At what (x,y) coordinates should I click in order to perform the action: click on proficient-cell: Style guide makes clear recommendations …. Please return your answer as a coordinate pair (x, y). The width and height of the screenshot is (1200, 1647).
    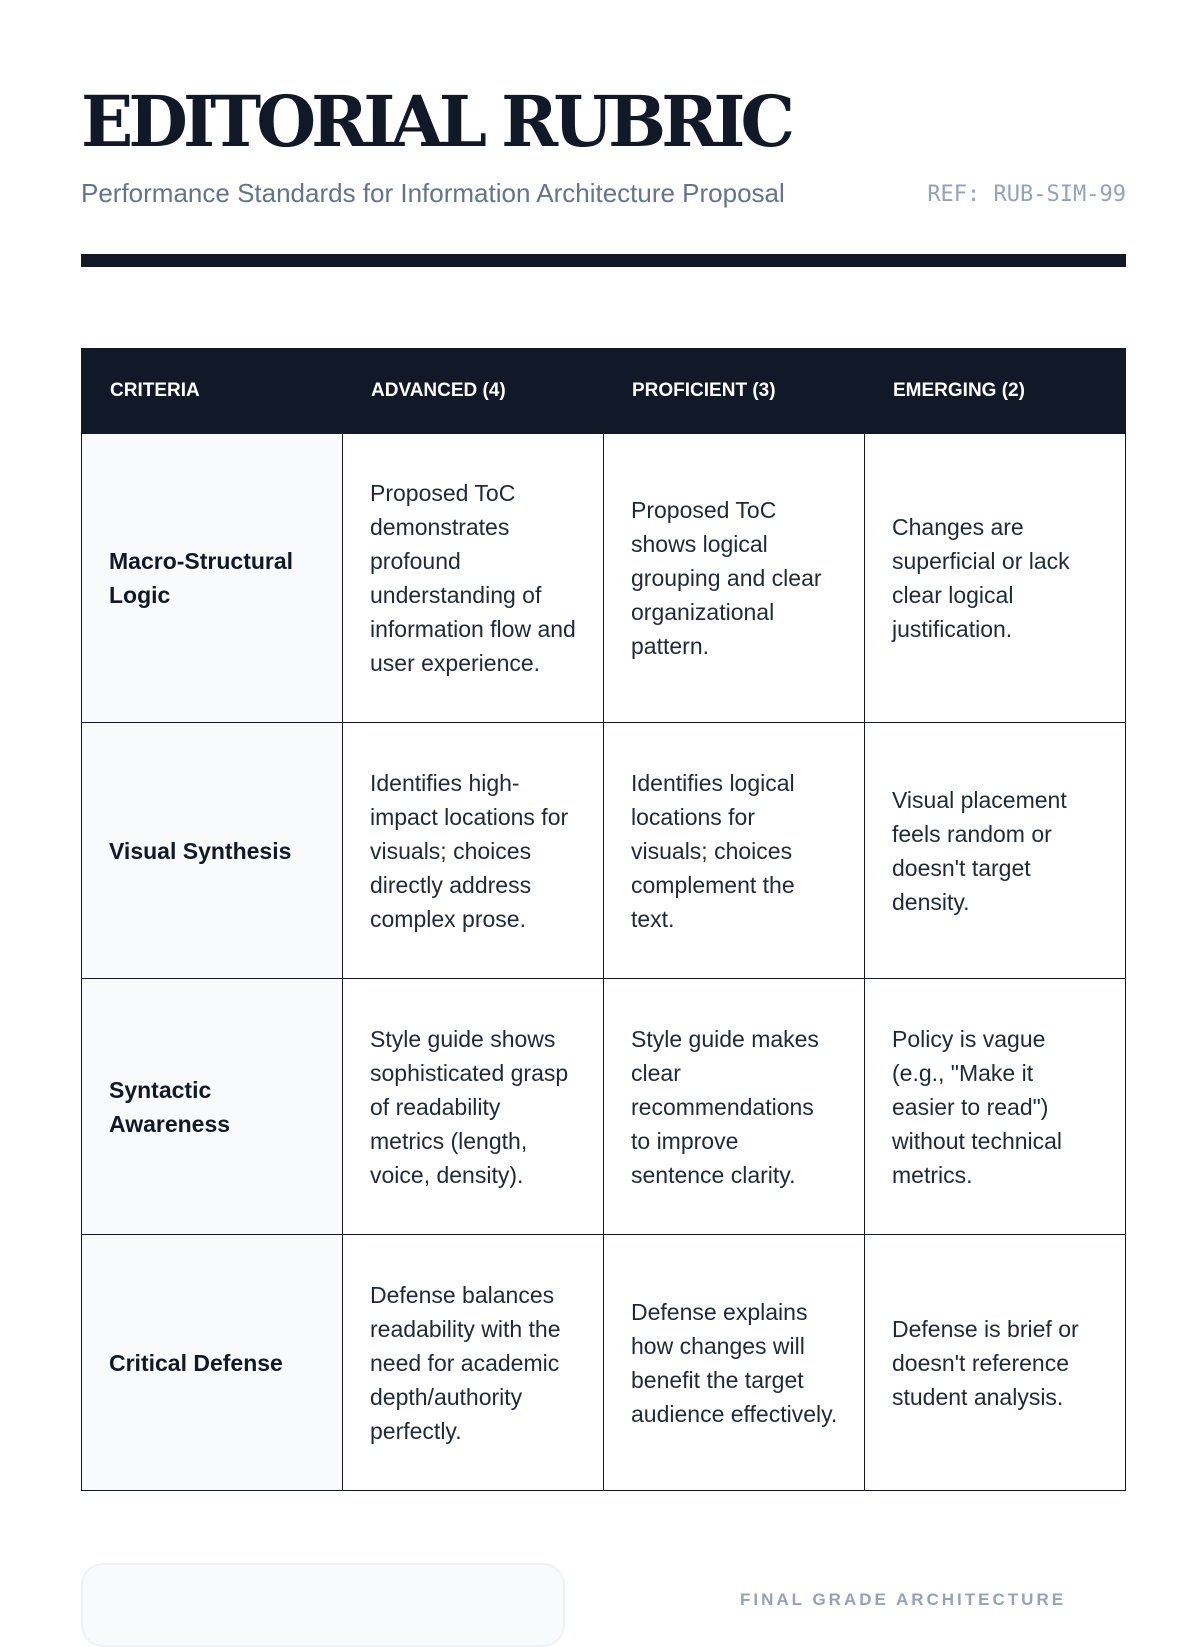
    Looking at the image, I should click on (734, 1106).